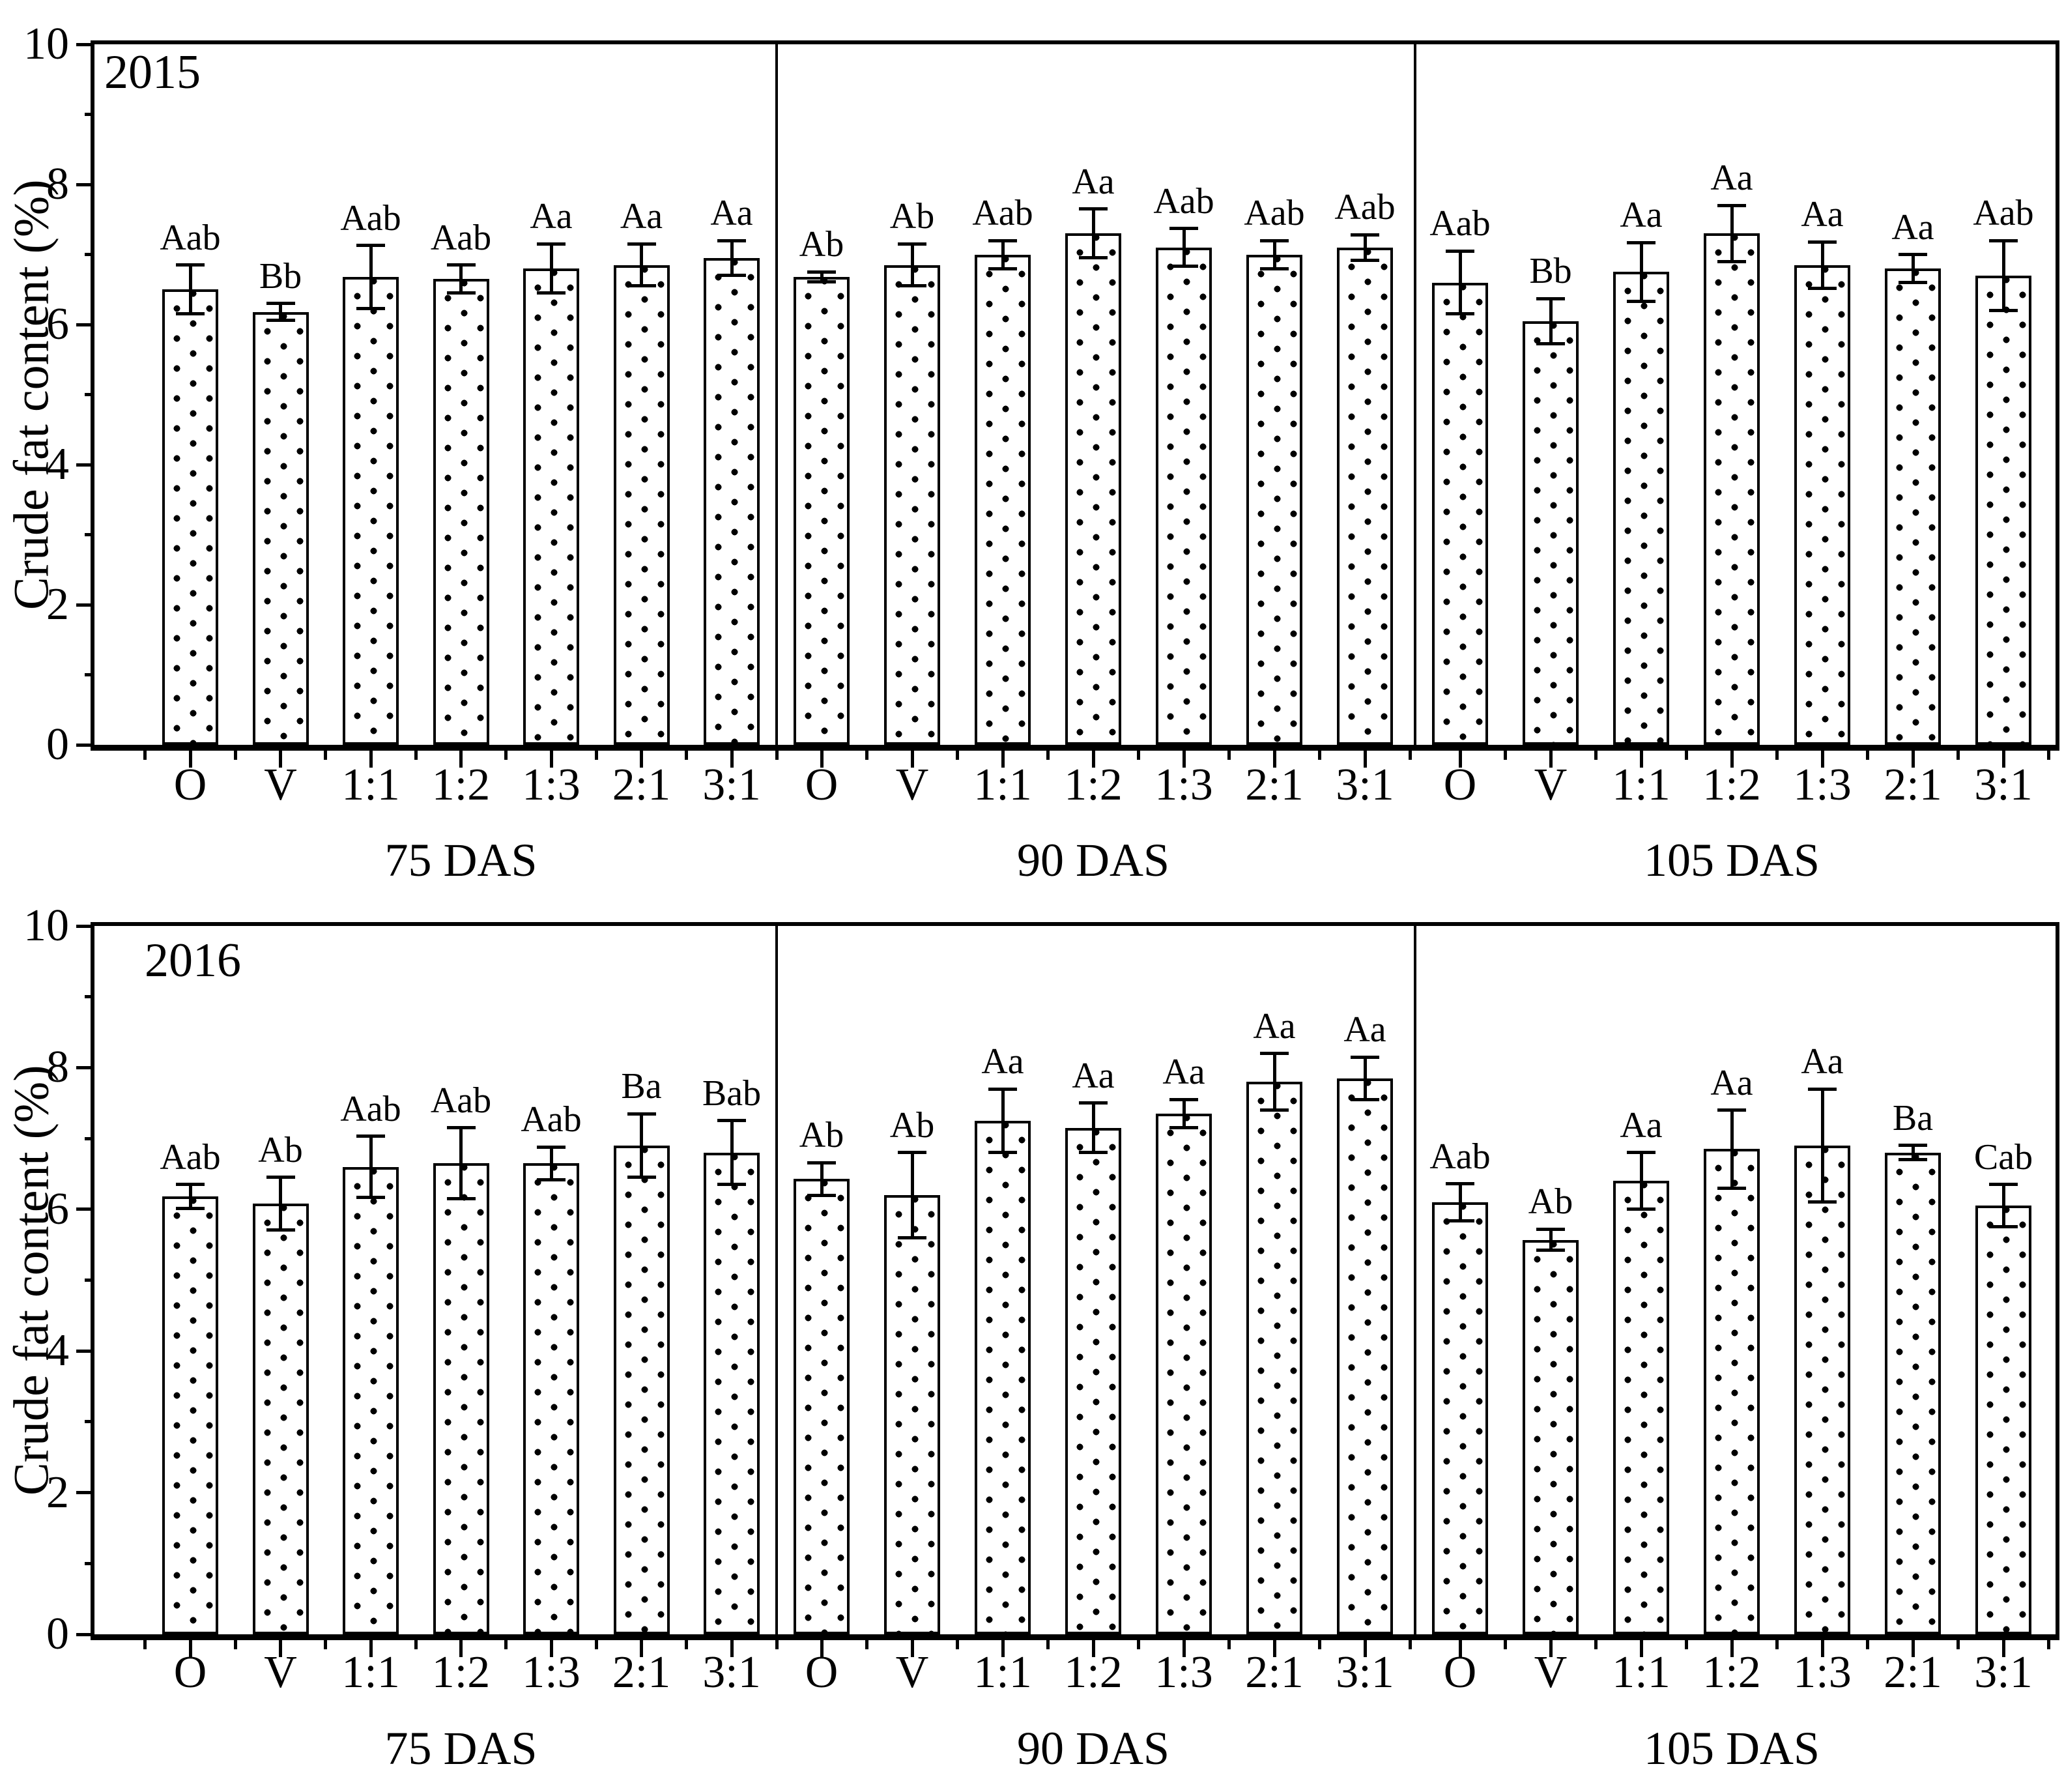  I want to click on y-major-tick, so click(85, 1634).